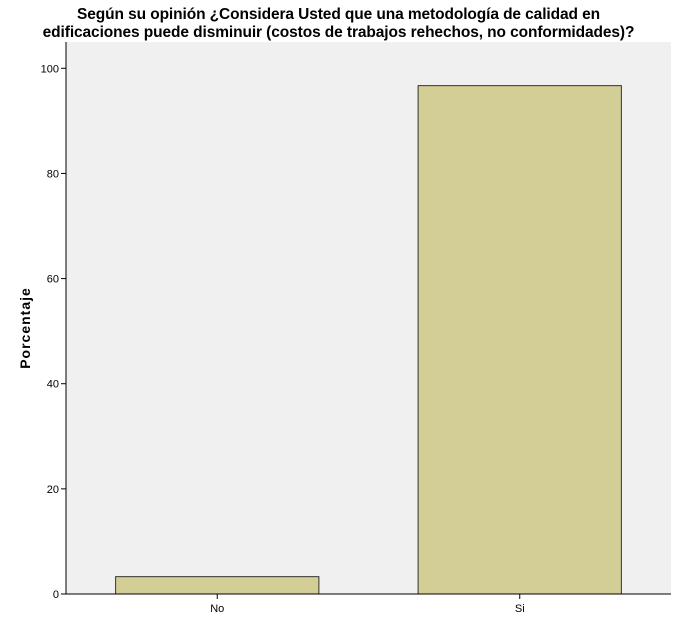 This screenshot has height=619, width=677. I want to click on y-ticks-group: 0 20 40 60 80 100, so click(53, 332).